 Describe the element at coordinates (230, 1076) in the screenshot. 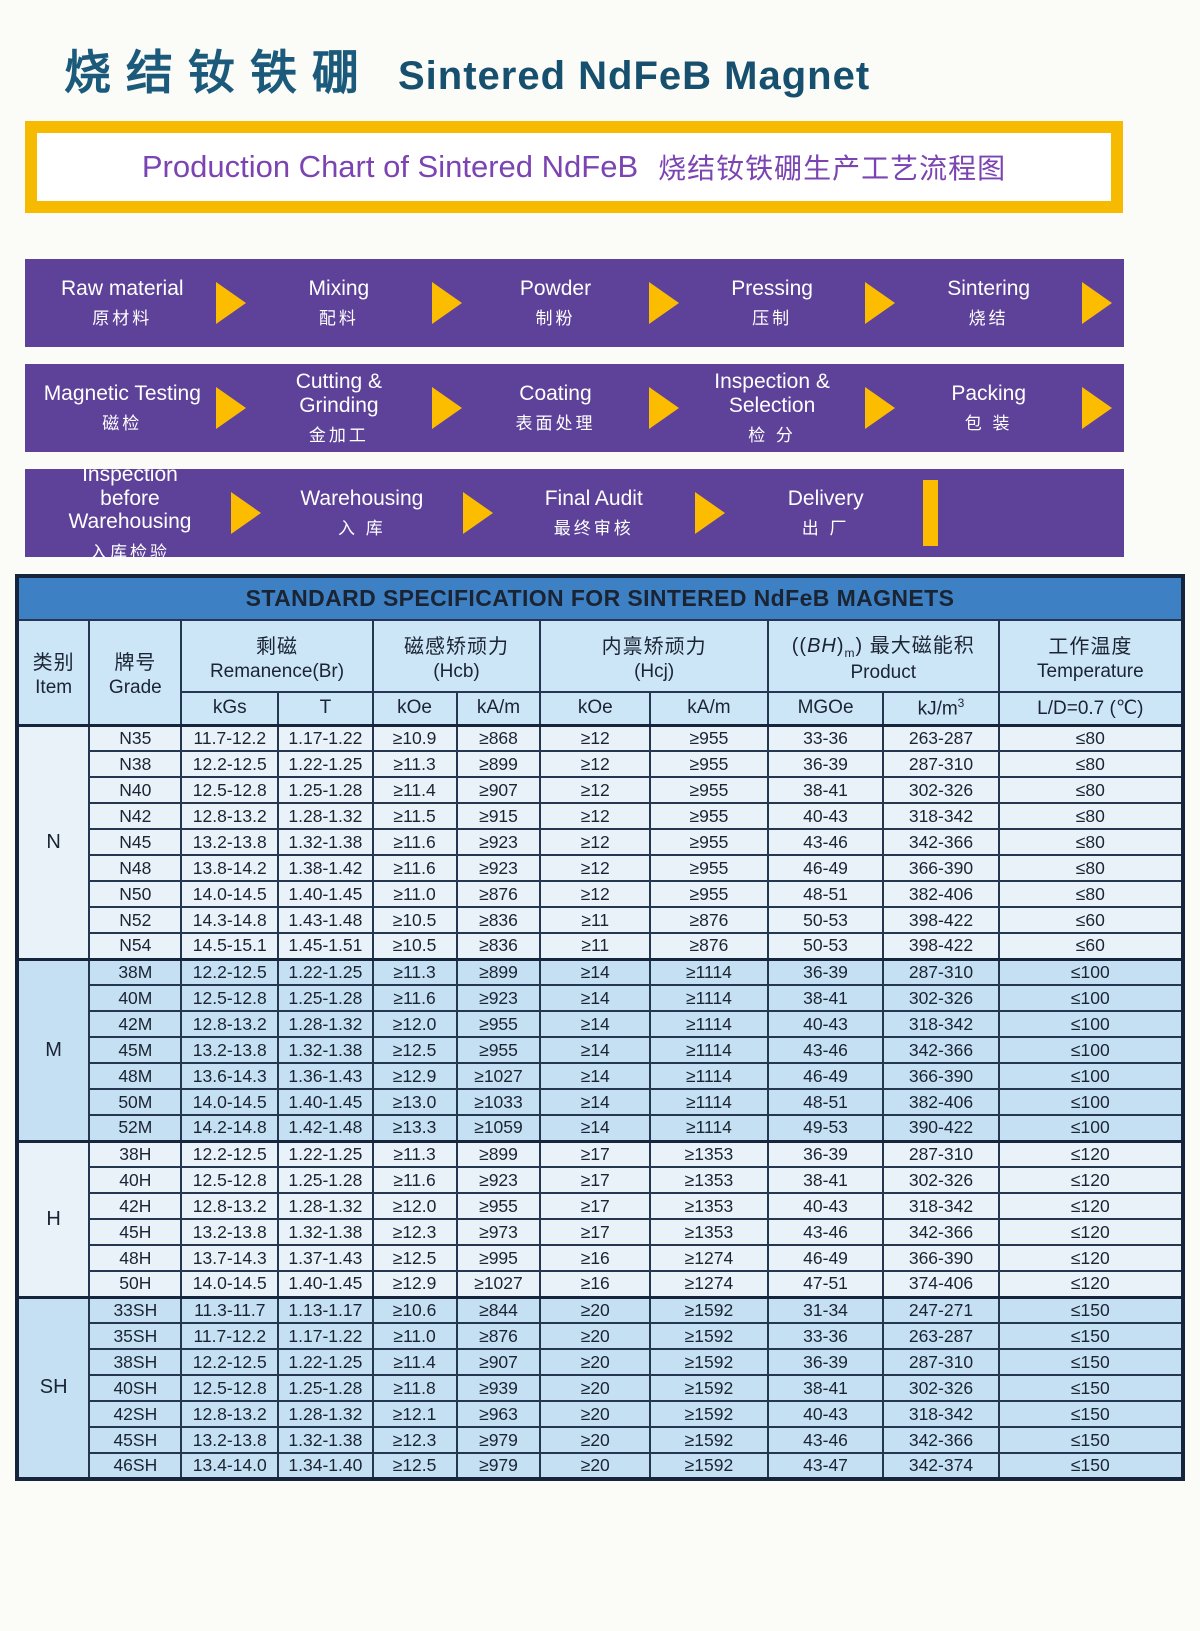

I see `value-cell: 13.6-14.3` at that location.